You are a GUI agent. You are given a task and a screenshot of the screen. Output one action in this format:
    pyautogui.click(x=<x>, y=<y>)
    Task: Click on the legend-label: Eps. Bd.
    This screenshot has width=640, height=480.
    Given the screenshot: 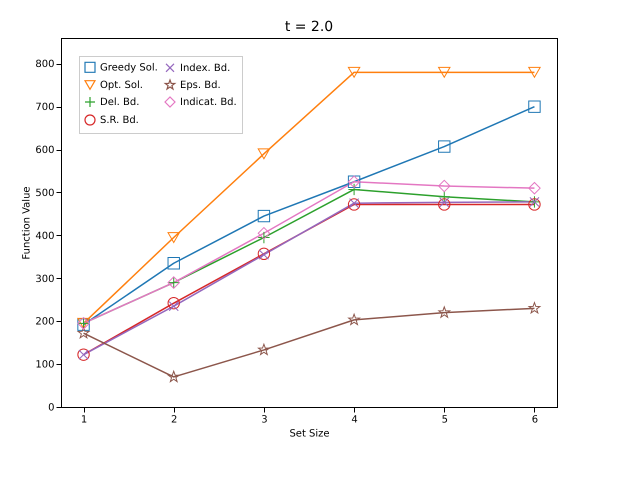 What is the action you would take?
    pyautogui.click(x=200, y=85)
    